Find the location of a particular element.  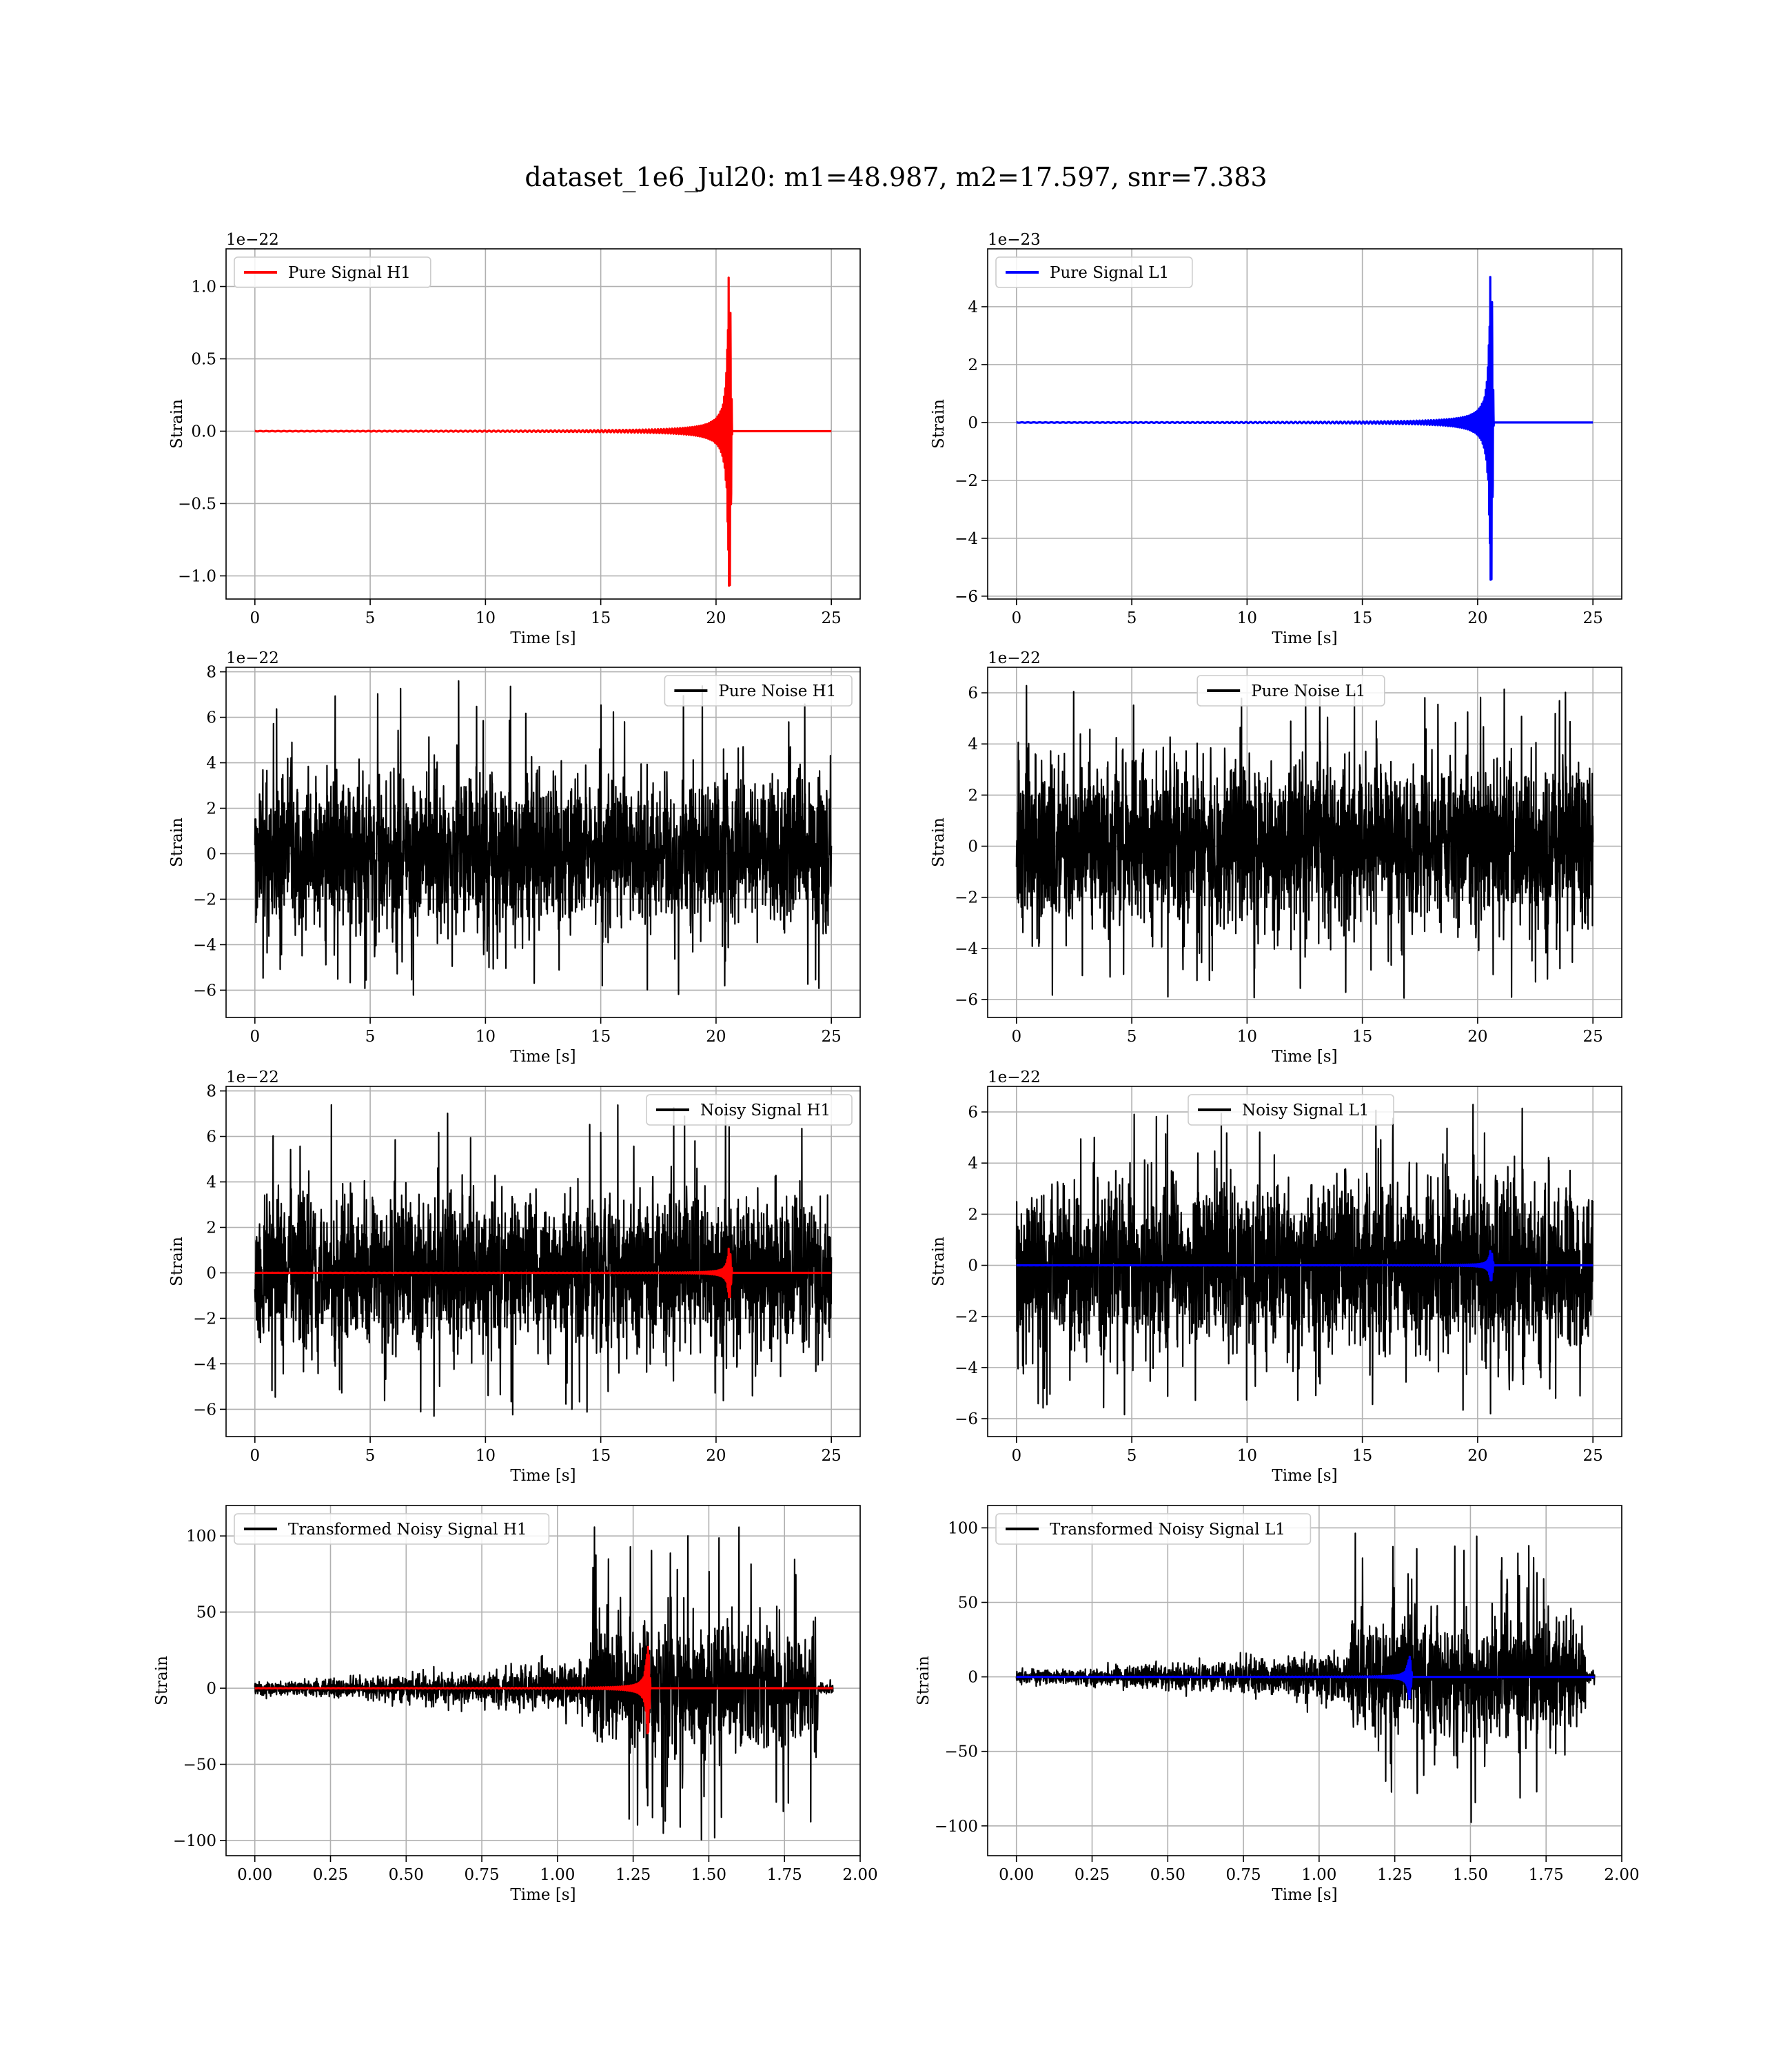

plot-area-noisy-signal-l1 is located at coordinates (1304, 1260).